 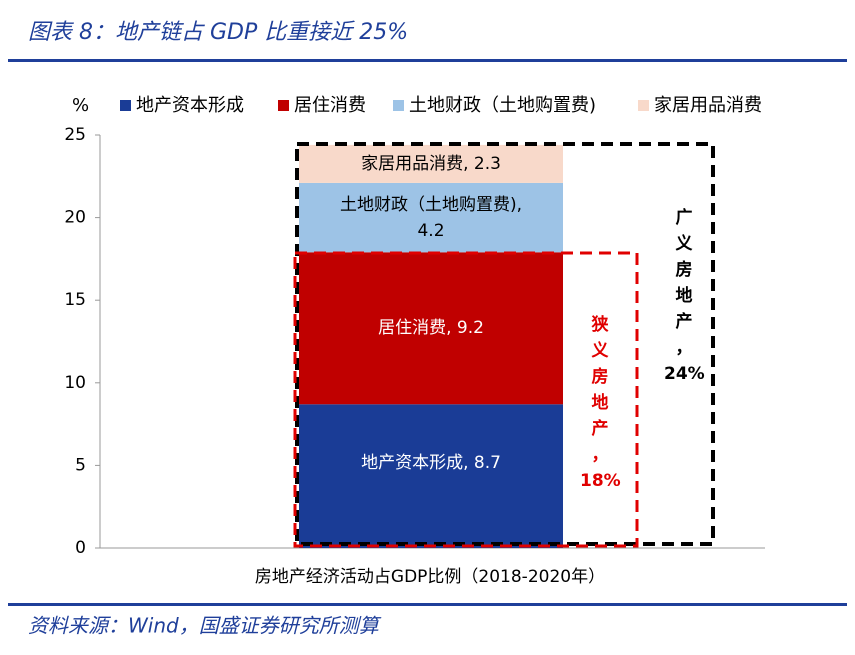 I want to click on title-rule, so click(x=427, y=60).